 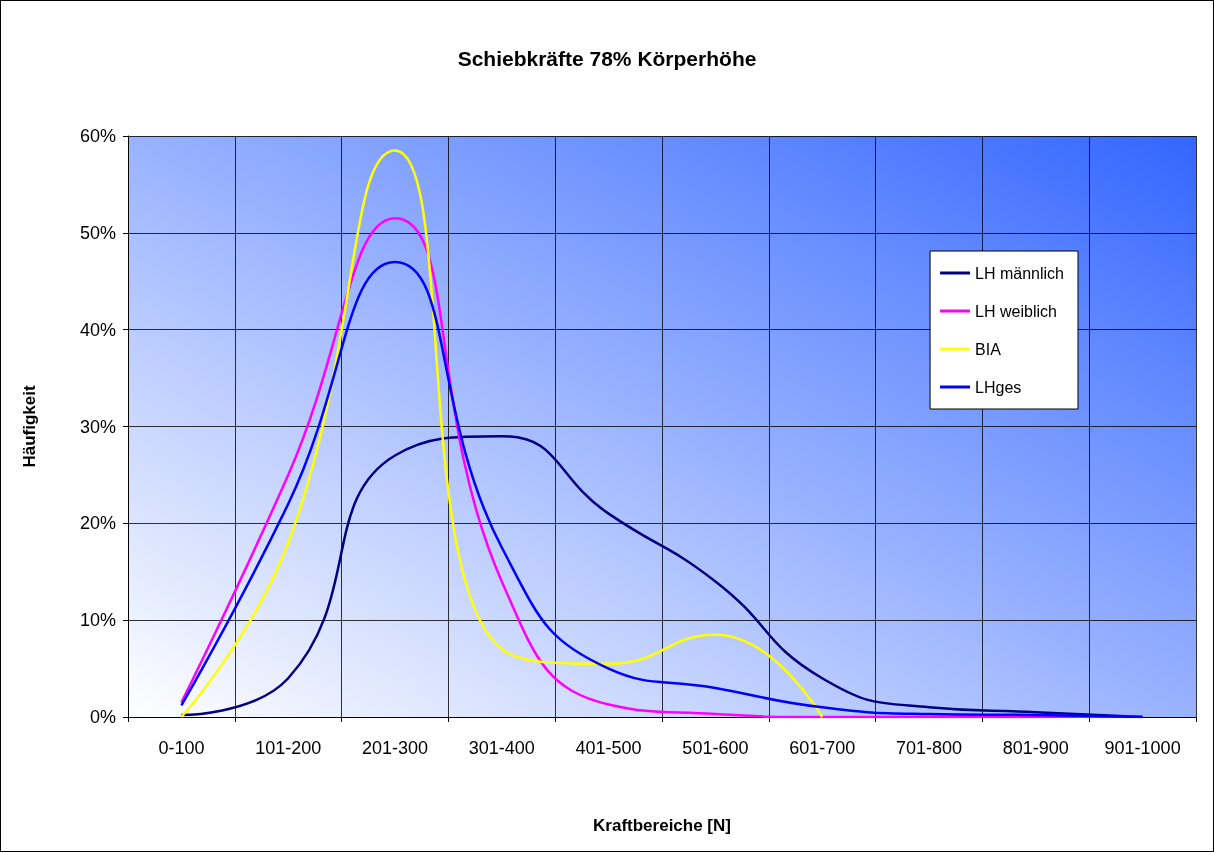 What do you see at coordinates (608, 748) in the screenshot?
I see `x-tick-label: 401-500` at bounding box center [608, 748].